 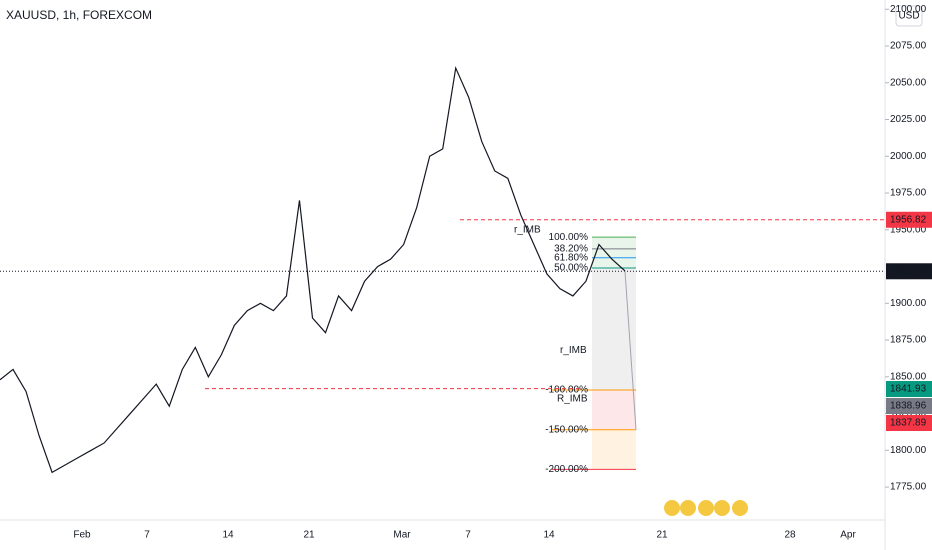 What do you see at coordinates (566, 390) in the screenshot?
I see `fib-label: -100.00%` at bounding box center [566, 390].